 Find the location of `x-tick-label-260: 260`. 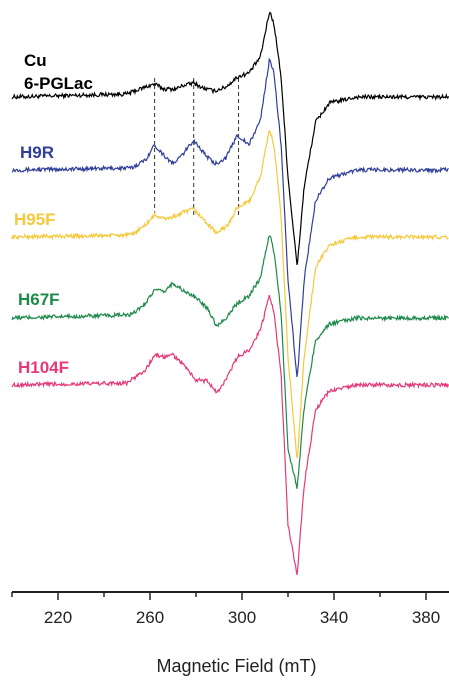

x-tick-label-260: 260 is located at coordinates (150, 617).